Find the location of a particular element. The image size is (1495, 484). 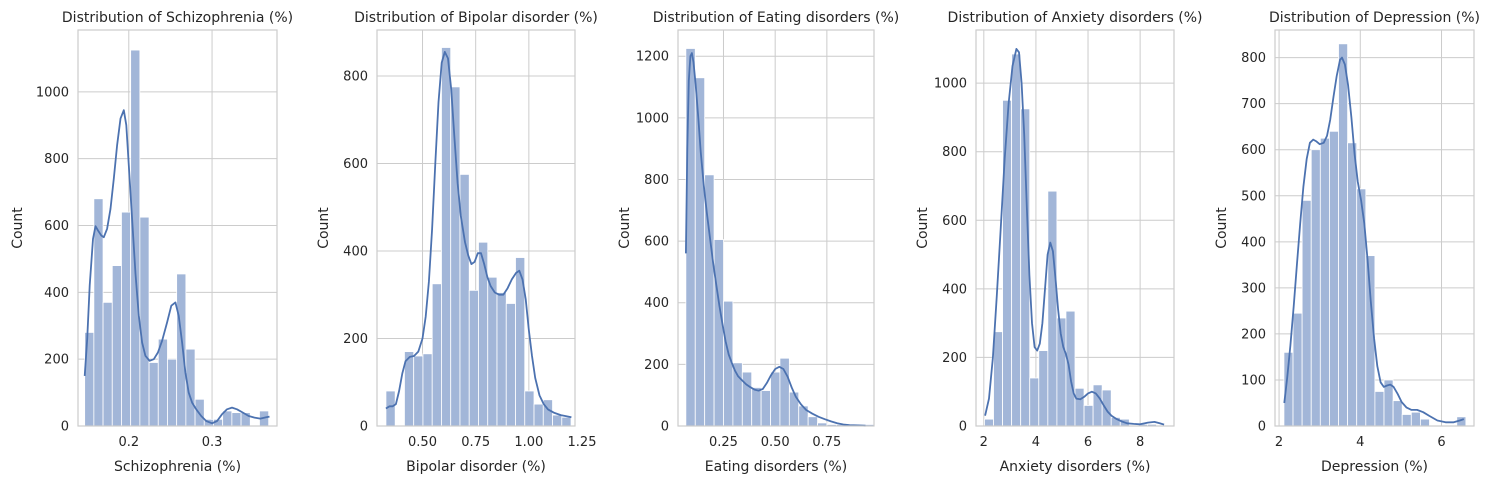

chart-title: Distribution of Eating disorders (%) is located at coordinates (776, 18).